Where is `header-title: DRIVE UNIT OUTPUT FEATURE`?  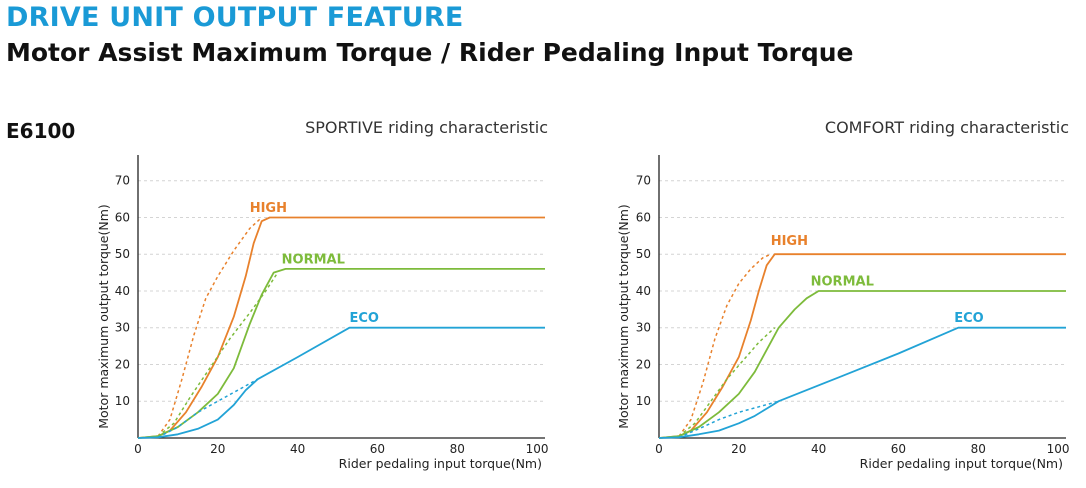
header-title: DRIVE UNIT OUTPUT FEATURE is located at coordinates (235, 17).